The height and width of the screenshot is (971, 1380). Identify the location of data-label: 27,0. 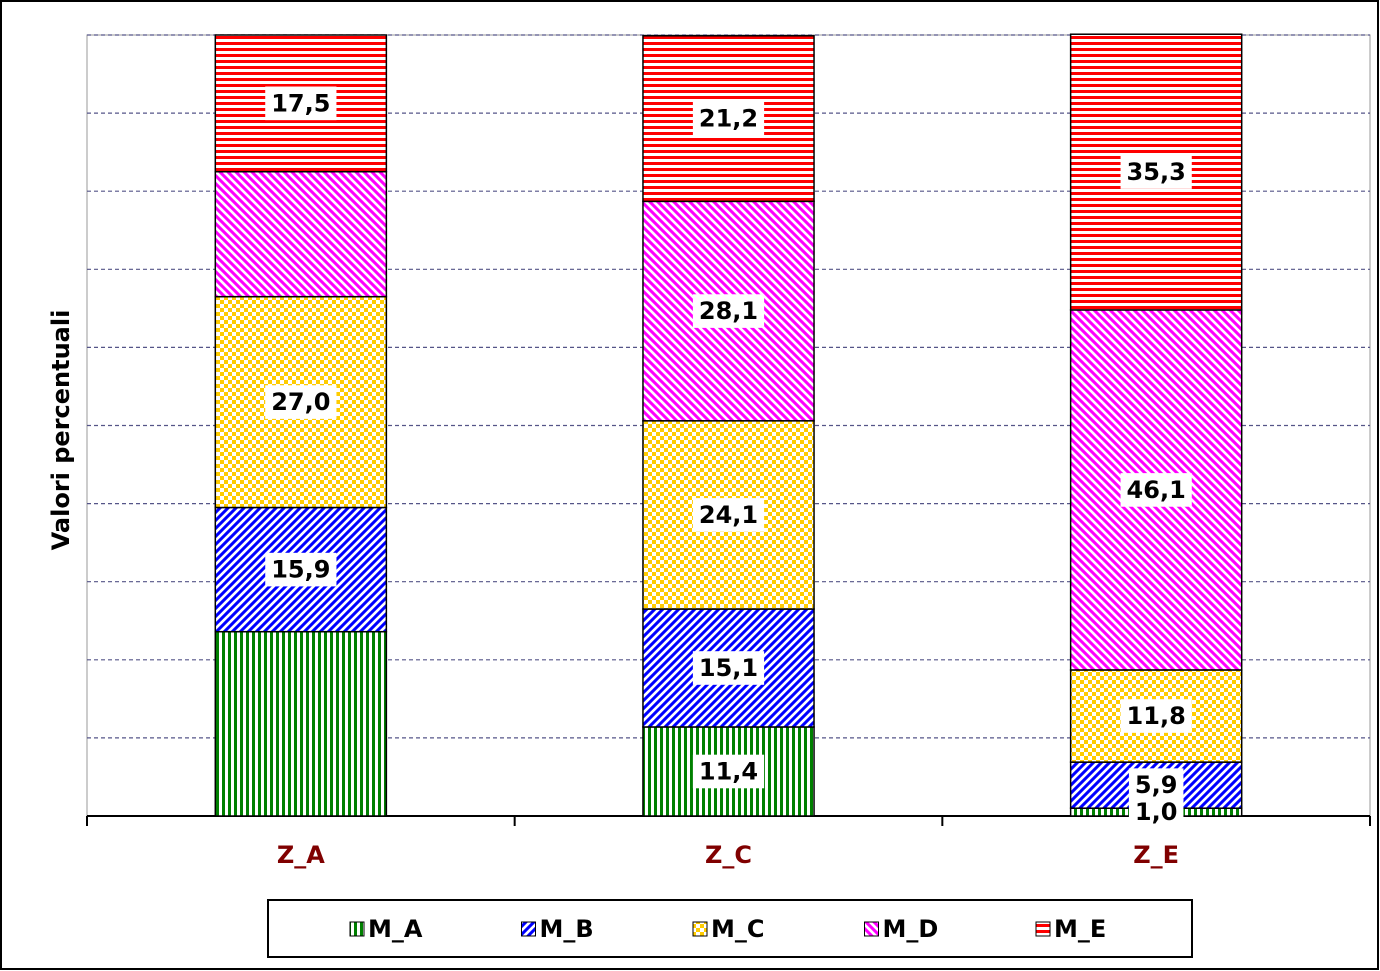
(300, 402).